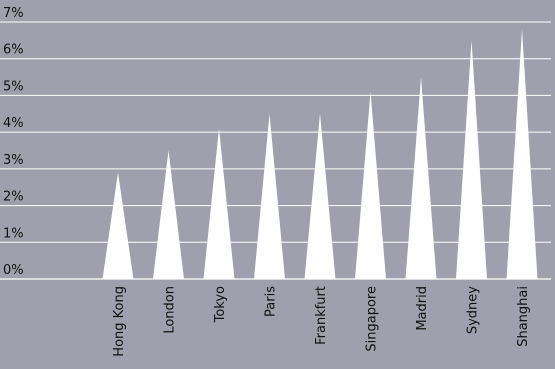 The width and height of the screenshot is (555, 369). Describe the element at coordinates (13, 123) in the screenshot. I see `y-tick-label: 4%` at that location.